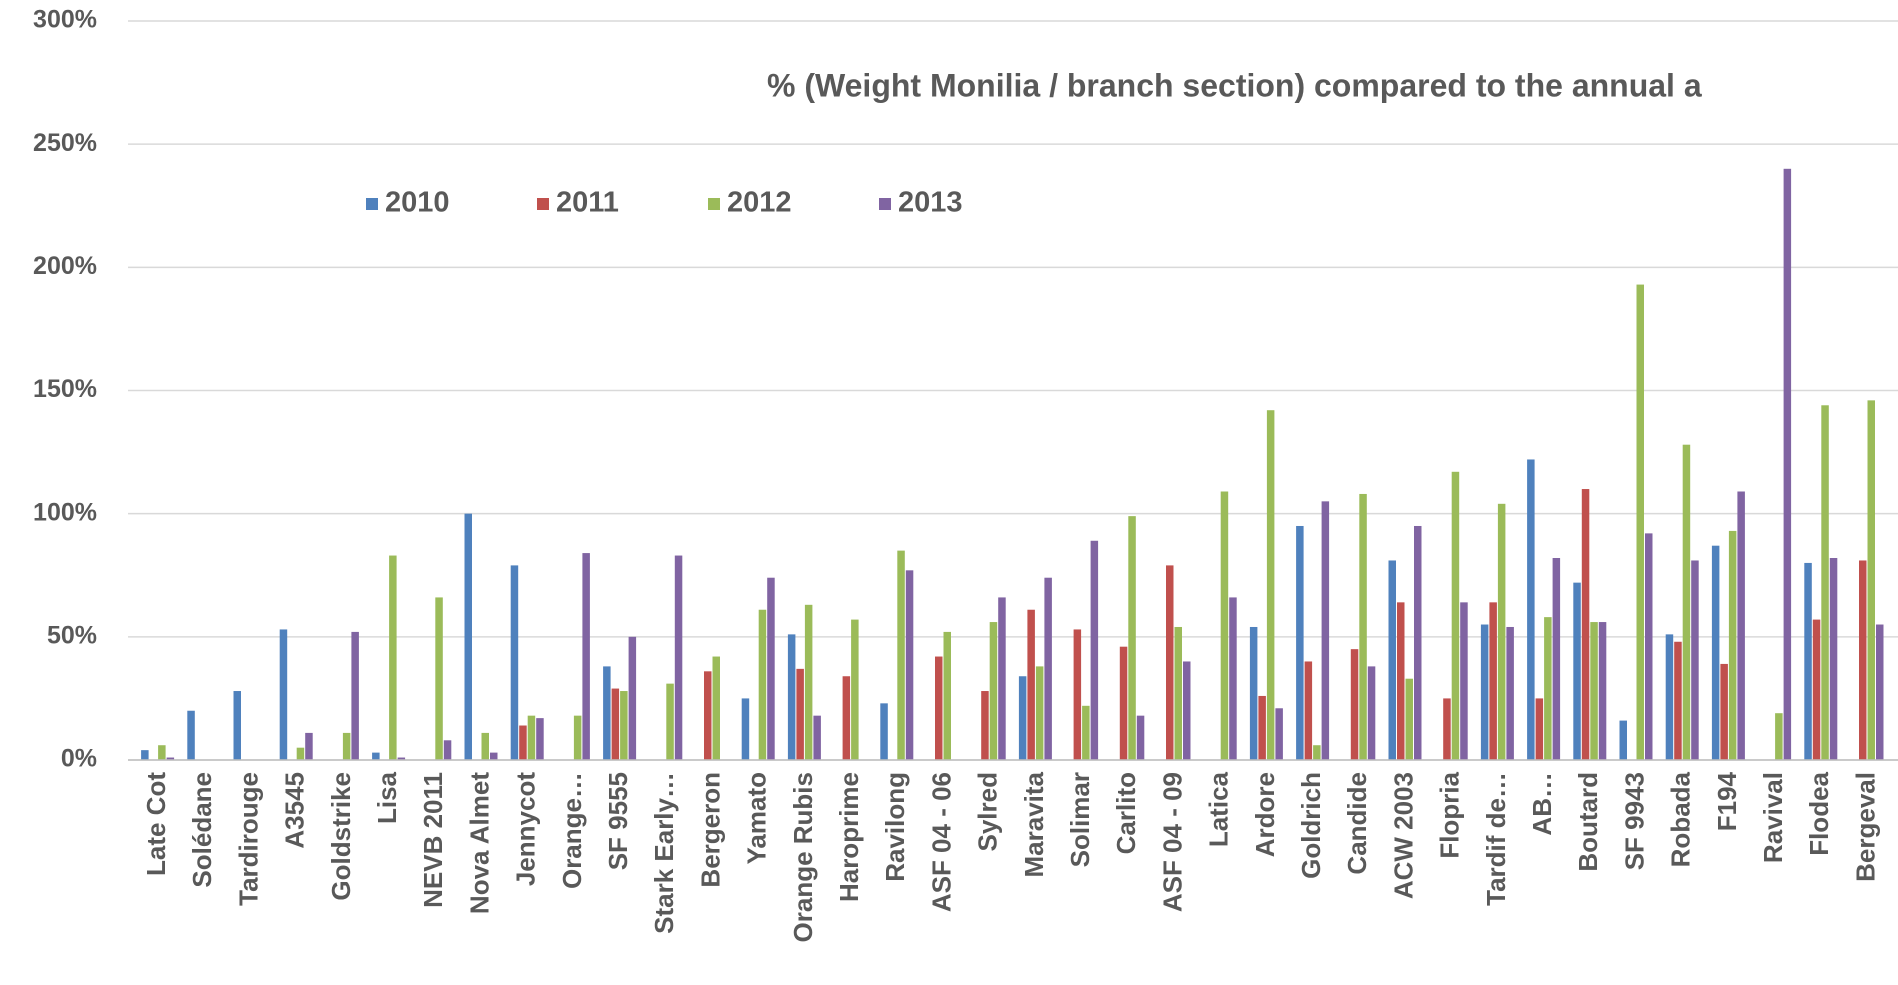 The height and width of the screenshot is (985, 1898). I want to click on x-tick-label: Late Cot, so click(156, 824).